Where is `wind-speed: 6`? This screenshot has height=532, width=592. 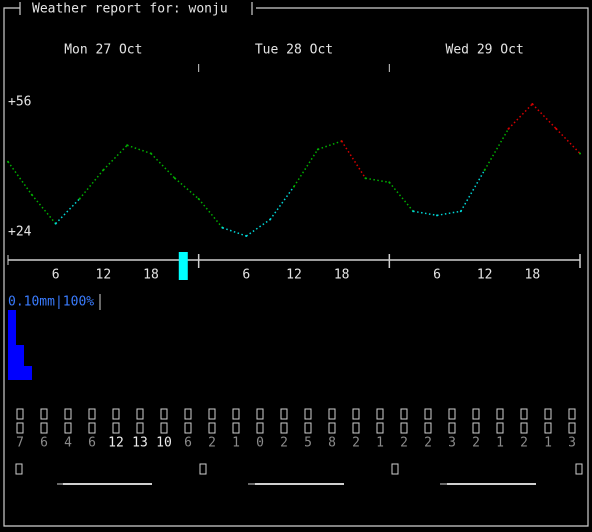
wind-speed: 6 is located at coordinates (188, 443).